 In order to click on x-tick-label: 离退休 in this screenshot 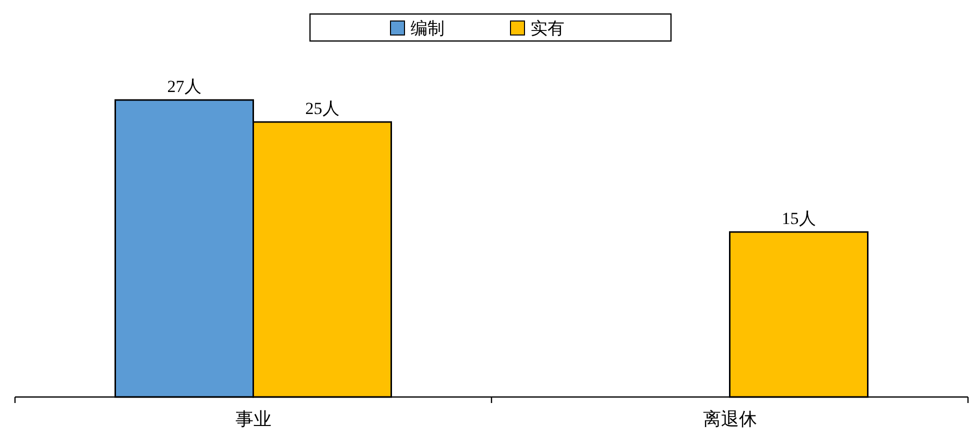, I will do `click(729, 419)`.